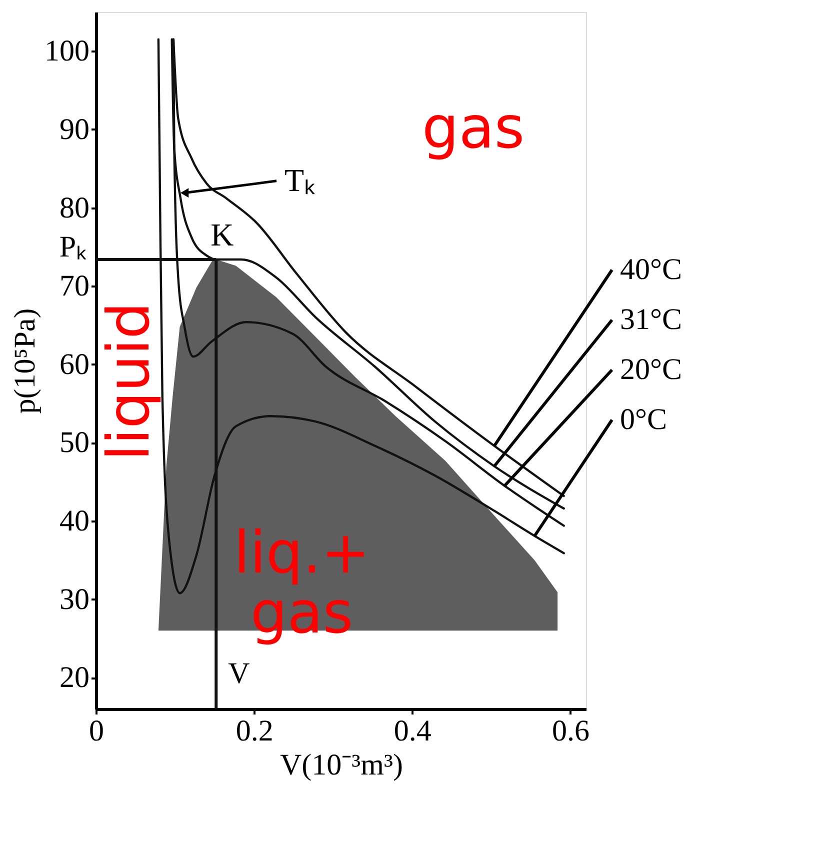  What do you see at coordinates (651, 369) in the screenshot?
I see `text: 20°C` at bounding box center [651, 369].